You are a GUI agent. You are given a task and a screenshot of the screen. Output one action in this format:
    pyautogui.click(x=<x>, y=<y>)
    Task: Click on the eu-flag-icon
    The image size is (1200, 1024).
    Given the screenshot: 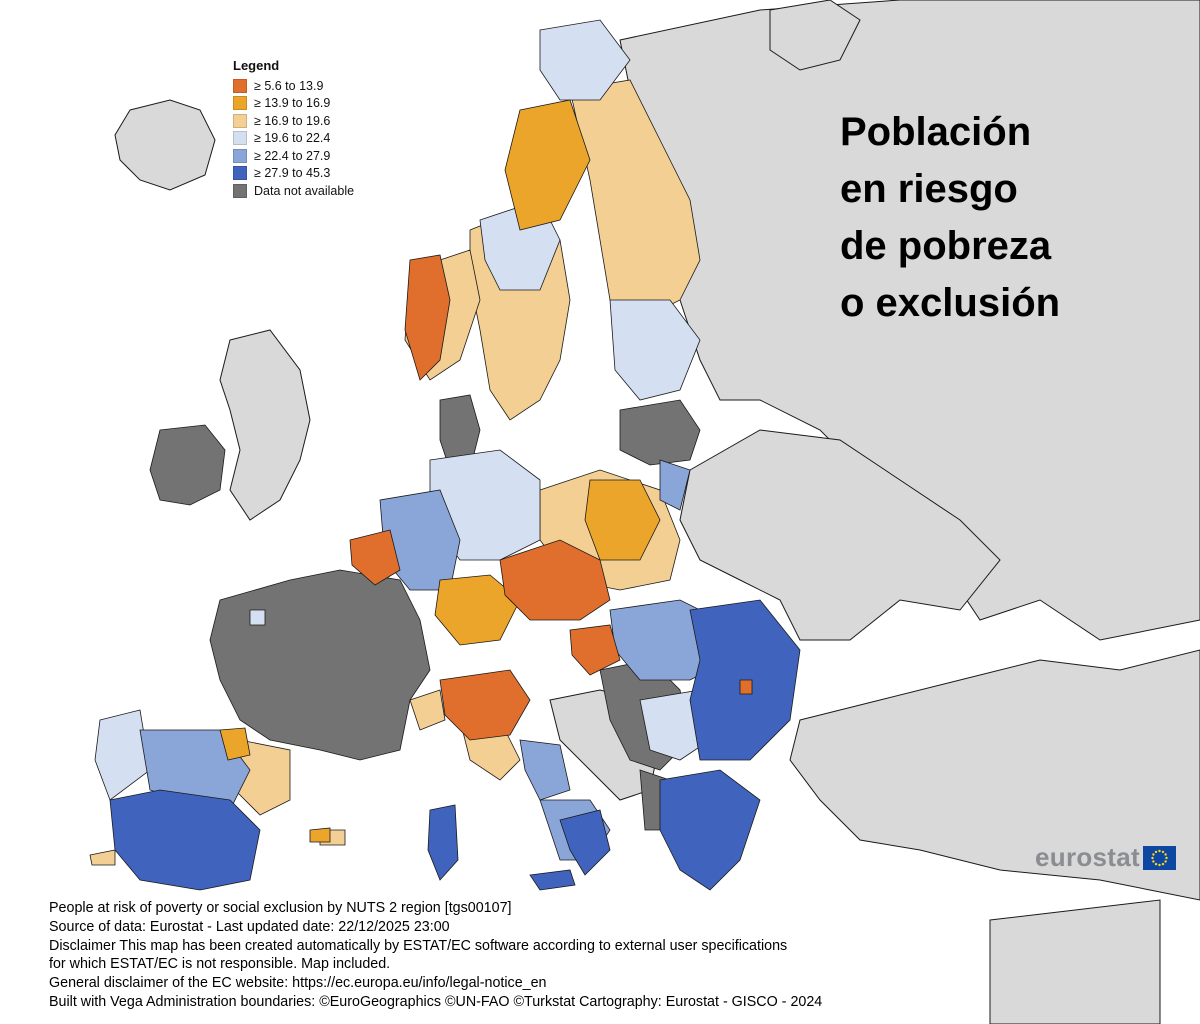 What is the action you would take?
    pyautogui.click(x=1159, y=857)
    